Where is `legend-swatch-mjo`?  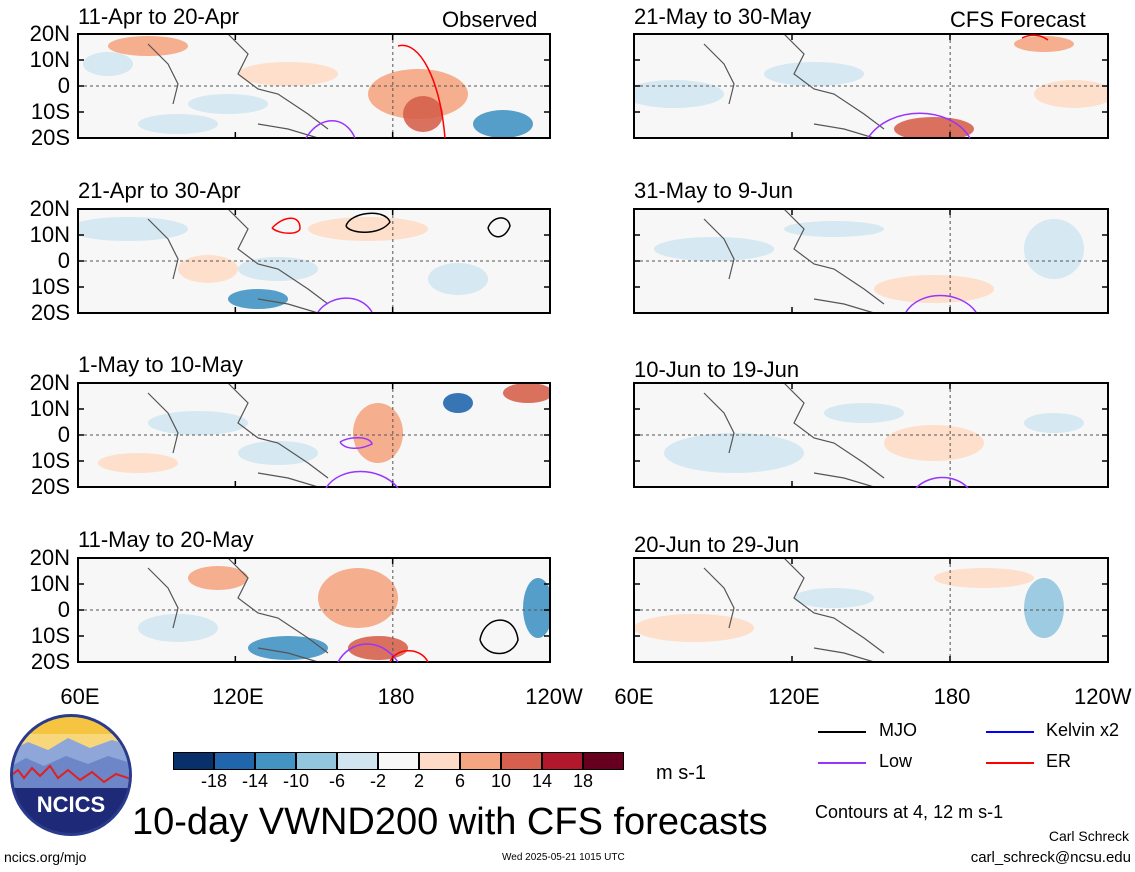 legend-swatch-mjo is located at coordinates (842, 732).